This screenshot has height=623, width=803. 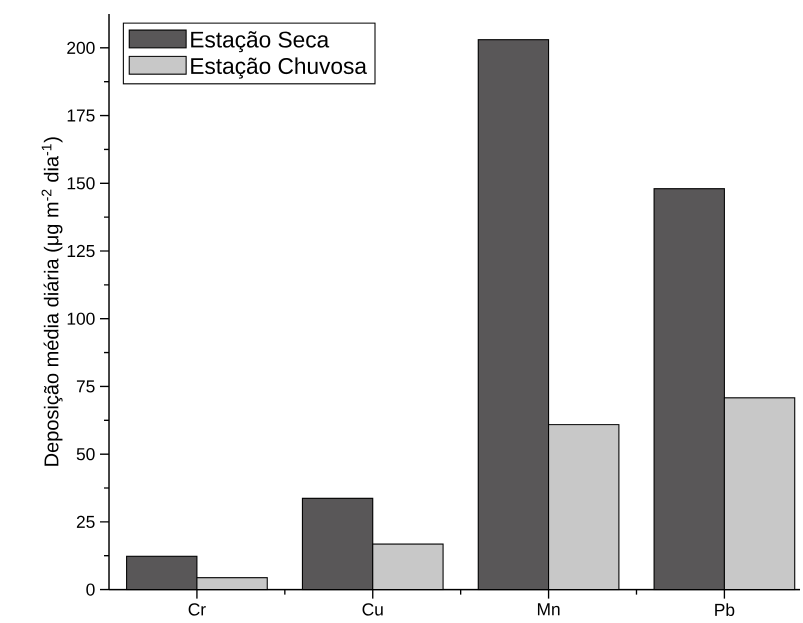 I want to click on y-tick-label: 200, so click(x=81, y=48).